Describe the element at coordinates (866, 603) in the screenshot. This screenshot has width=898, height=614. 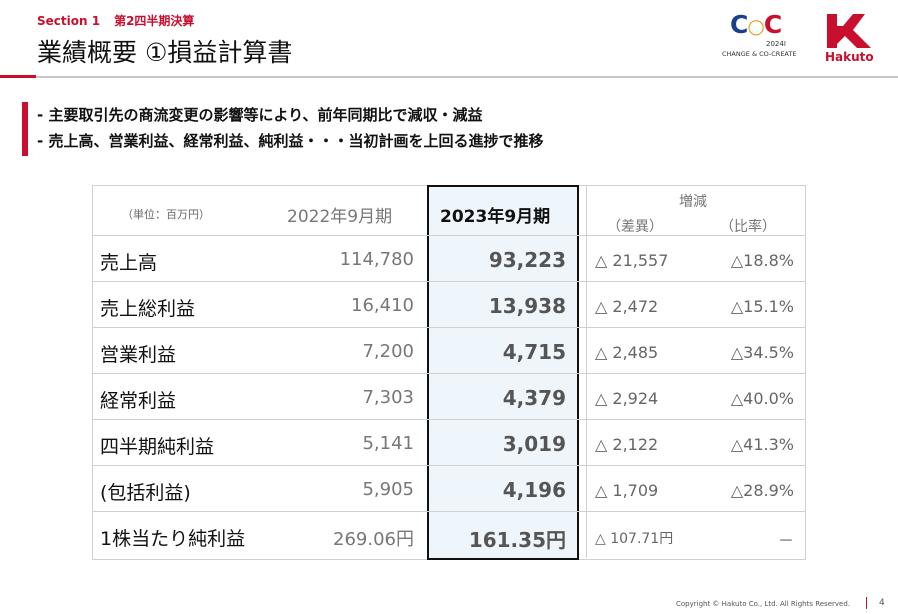
I see `page-number-divider` at that location.